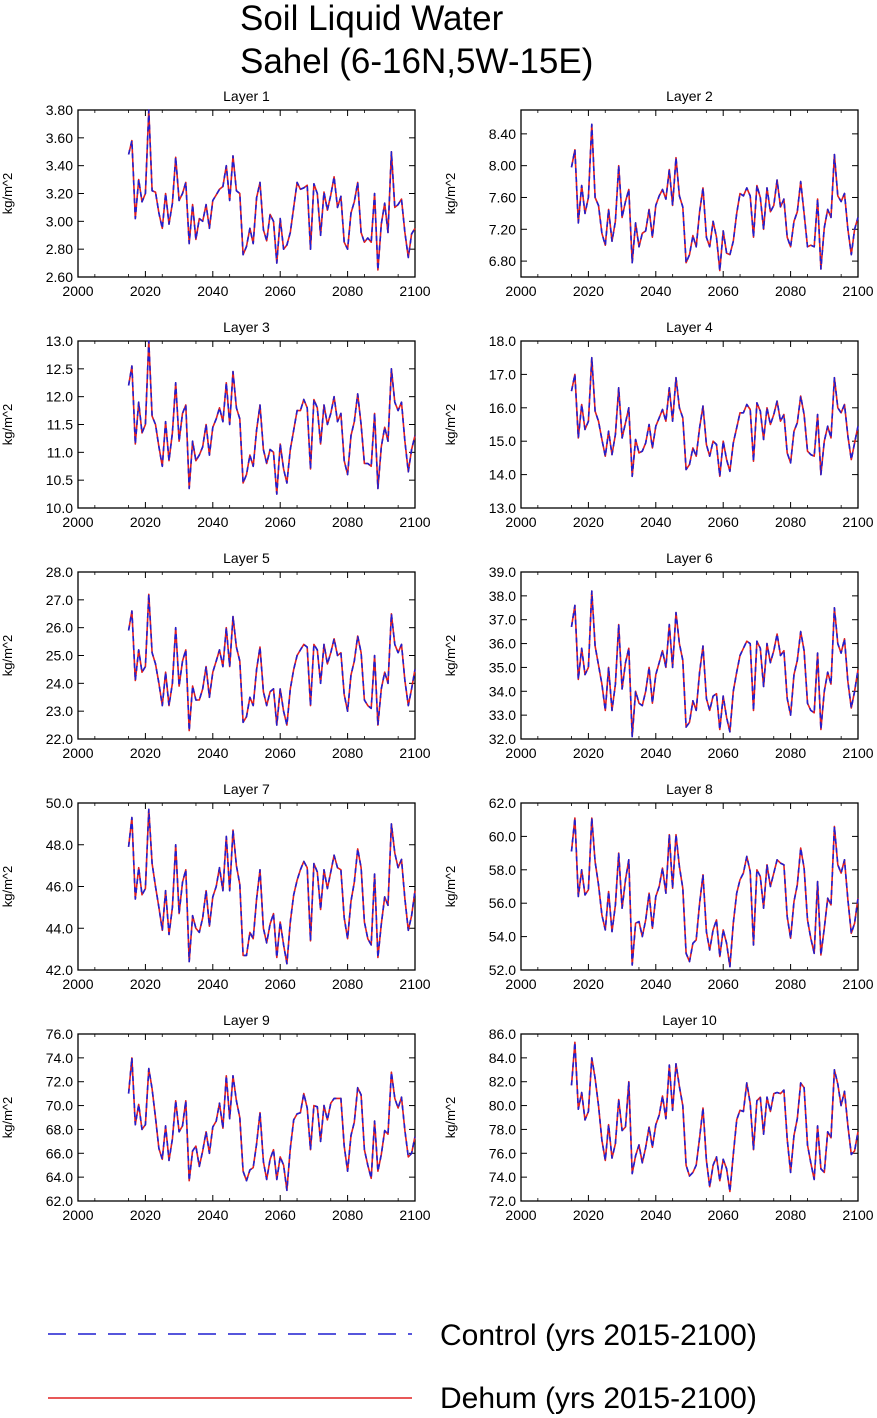 The height and width of the screenshot is (1418, 877). What do you see at coordinates (59, 1106) in the screenshot?
I see `y-tick-label: 70.0` at bounding box center [59, 1106].